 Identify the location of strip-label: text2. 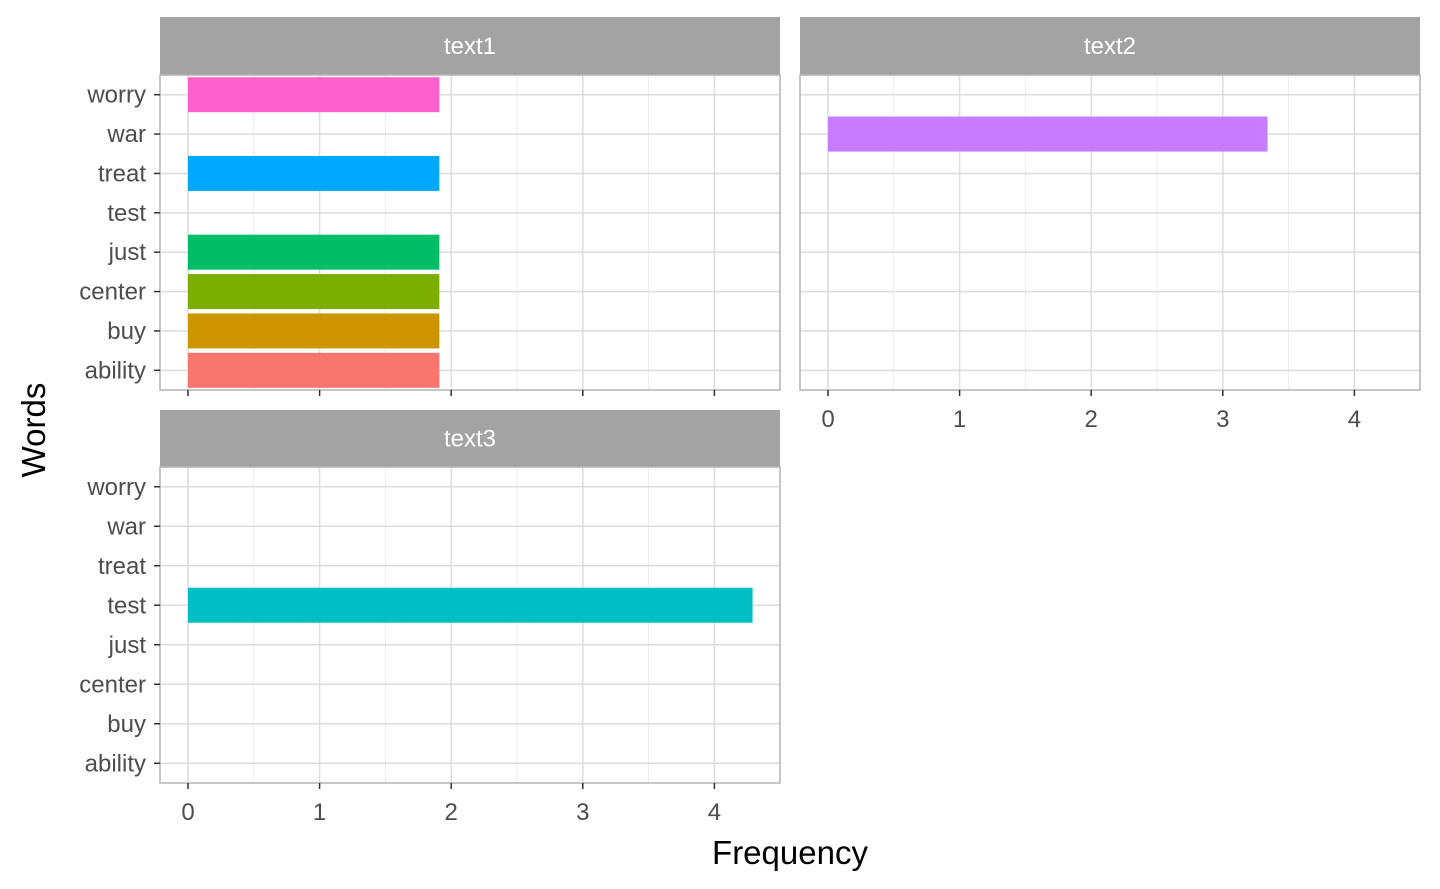
(1110, 46).